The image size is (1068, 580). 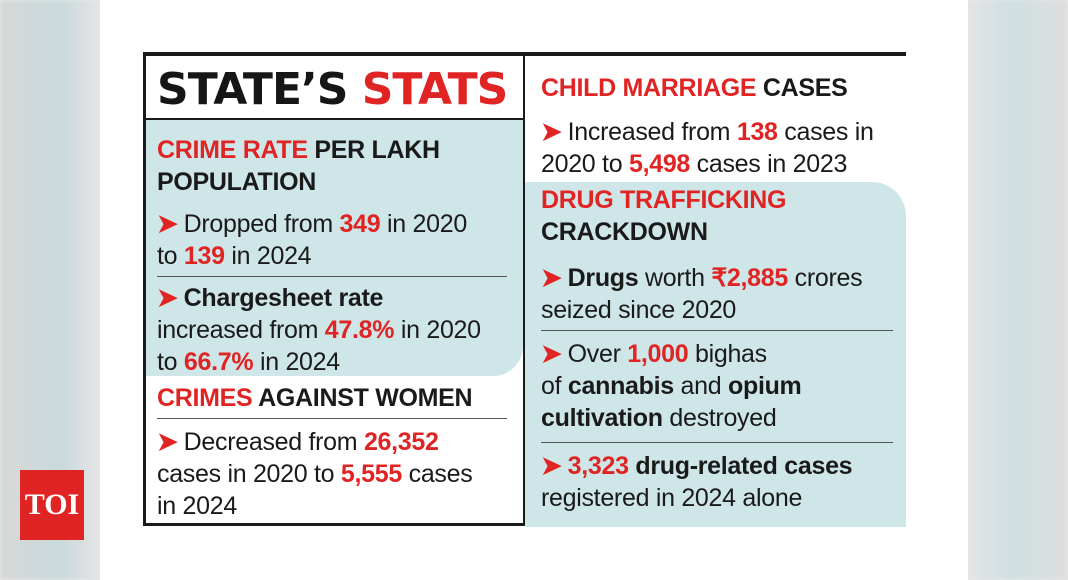 What do you see at coordinates (144, 289) in the screenshot?
I see `left-border` at bounding box center [144, 289].